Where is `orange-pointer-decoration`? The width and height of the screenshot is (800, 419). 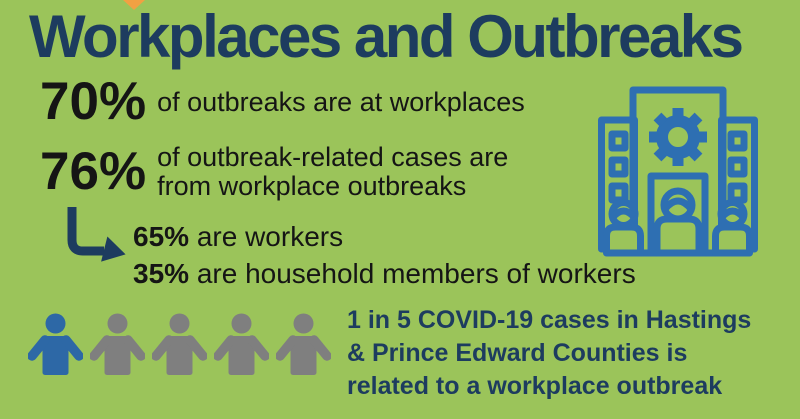
orange-pointer-decoration is located at coordinates (134, 5).